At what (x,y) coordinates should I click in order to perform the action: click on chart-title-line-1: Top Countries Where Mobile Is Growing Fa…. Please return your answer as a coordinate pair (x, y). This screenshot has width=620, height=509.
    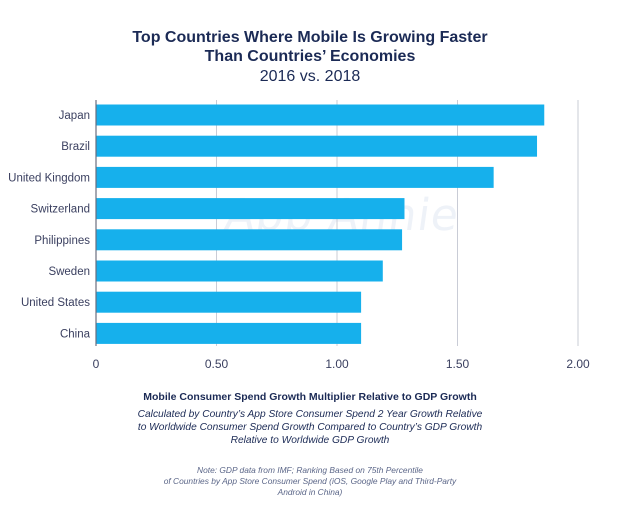
    Looking at the image, I should click on (310, 37).